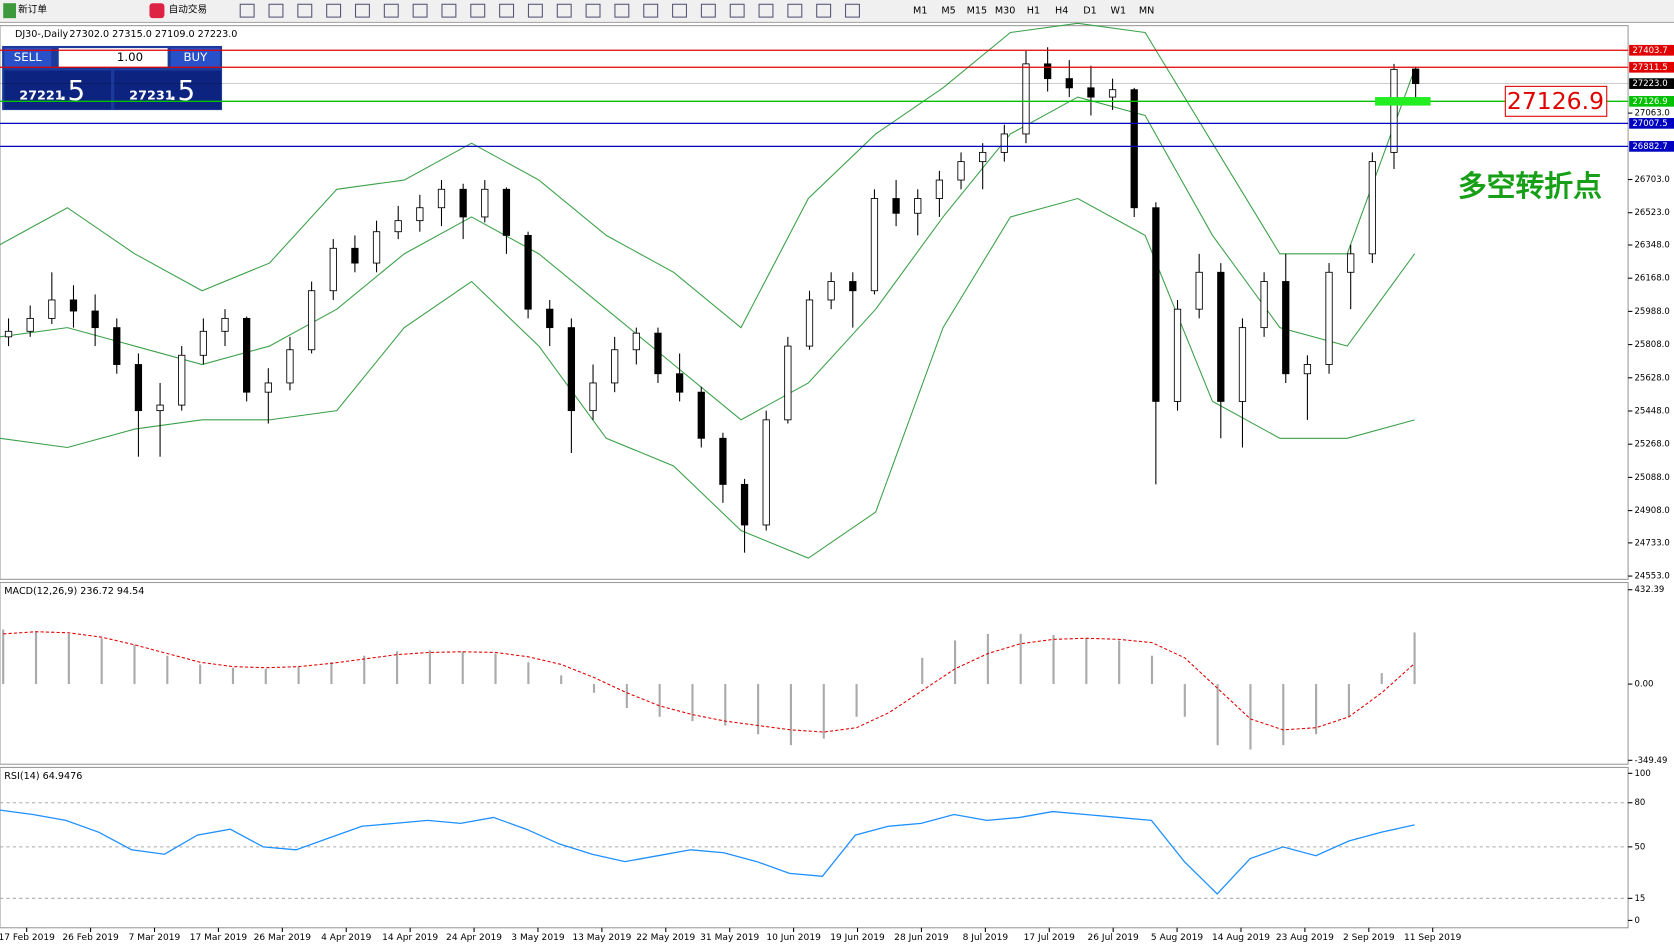 This screenshot has height=947, width=1674. Describe the element at coordinates (920, 11) in the screenshot. I see `timeframe: M1` at that location.